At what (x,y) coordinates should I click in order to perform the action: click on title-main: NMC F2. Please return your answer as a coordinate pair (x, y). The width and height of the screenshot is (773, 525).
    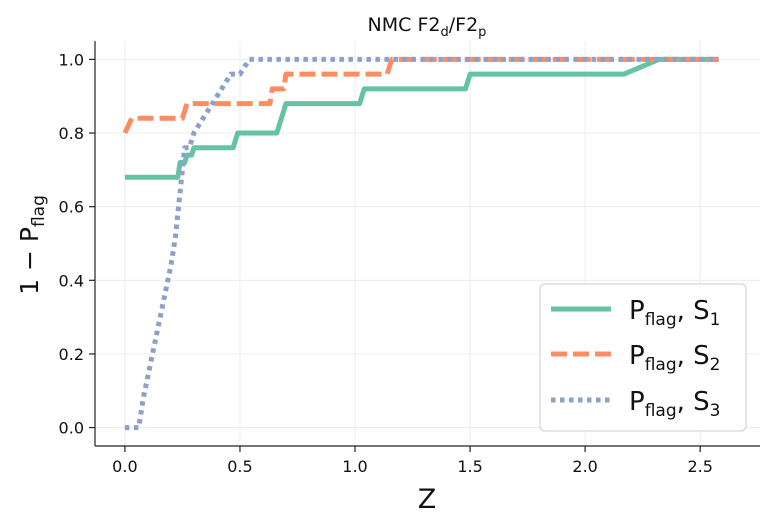
    Looking at the image, I should click on (404, 25).